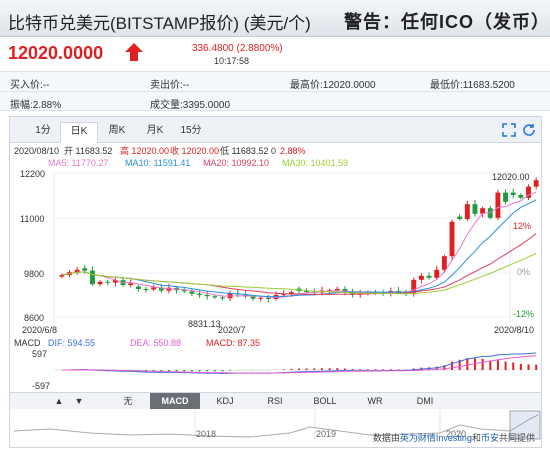 Image resolution: width=550 pixels, height=451 pixels. What do you see at coordinates (523, 272) in the screenshot?
I see `pct-tick: 0%` at bounding box center [523, 272].